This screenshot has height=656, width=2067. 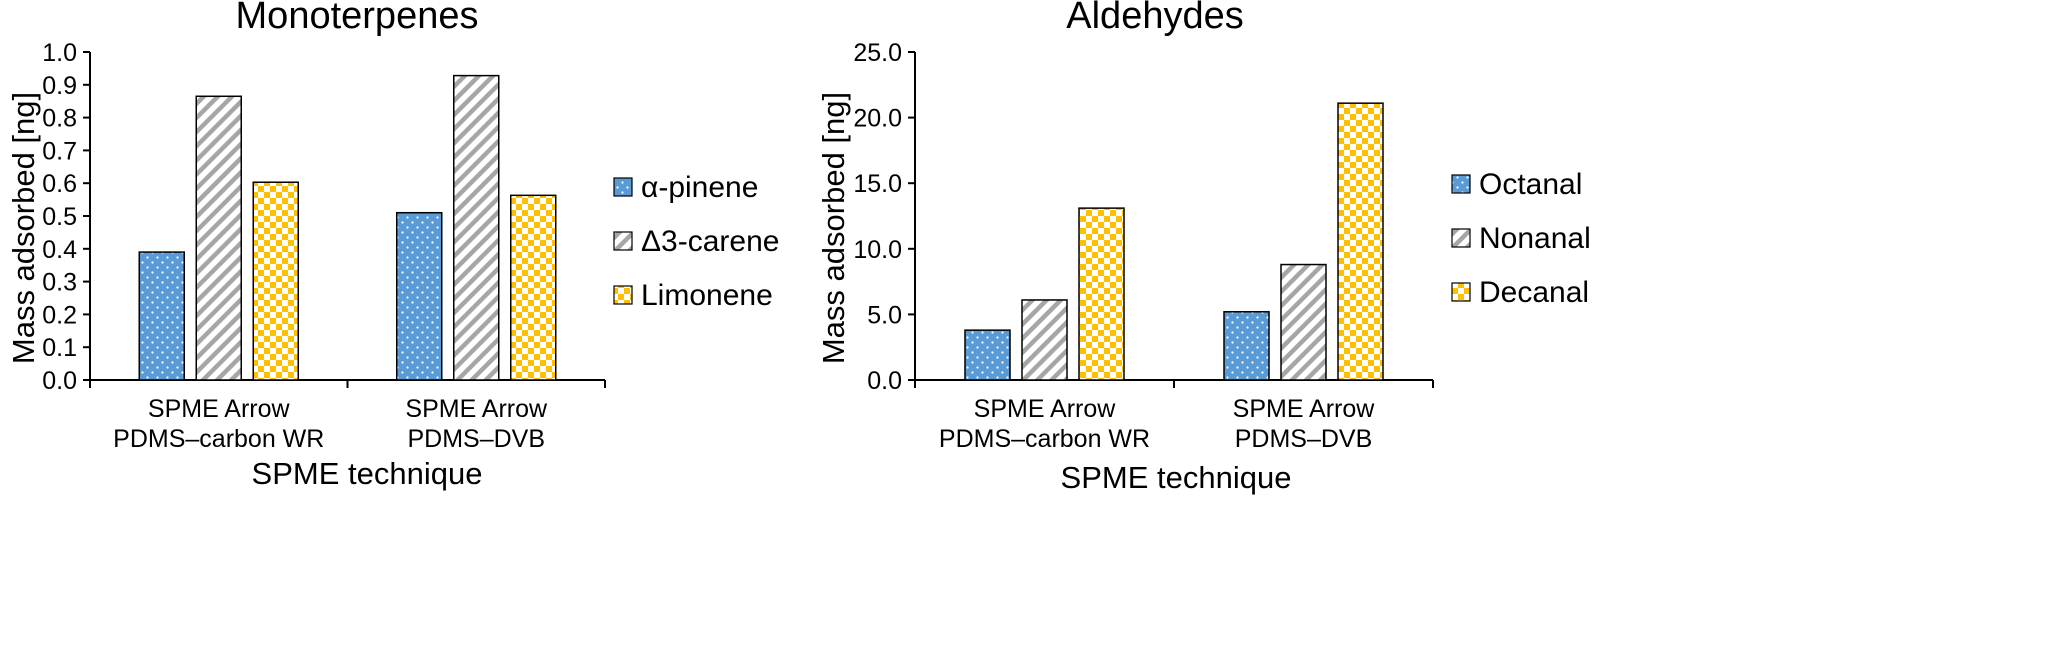 What do you see at coordinates (59, 217) in the screenshot?
I see `y-tick-label: 0.5` at bounding box center [59, 217].